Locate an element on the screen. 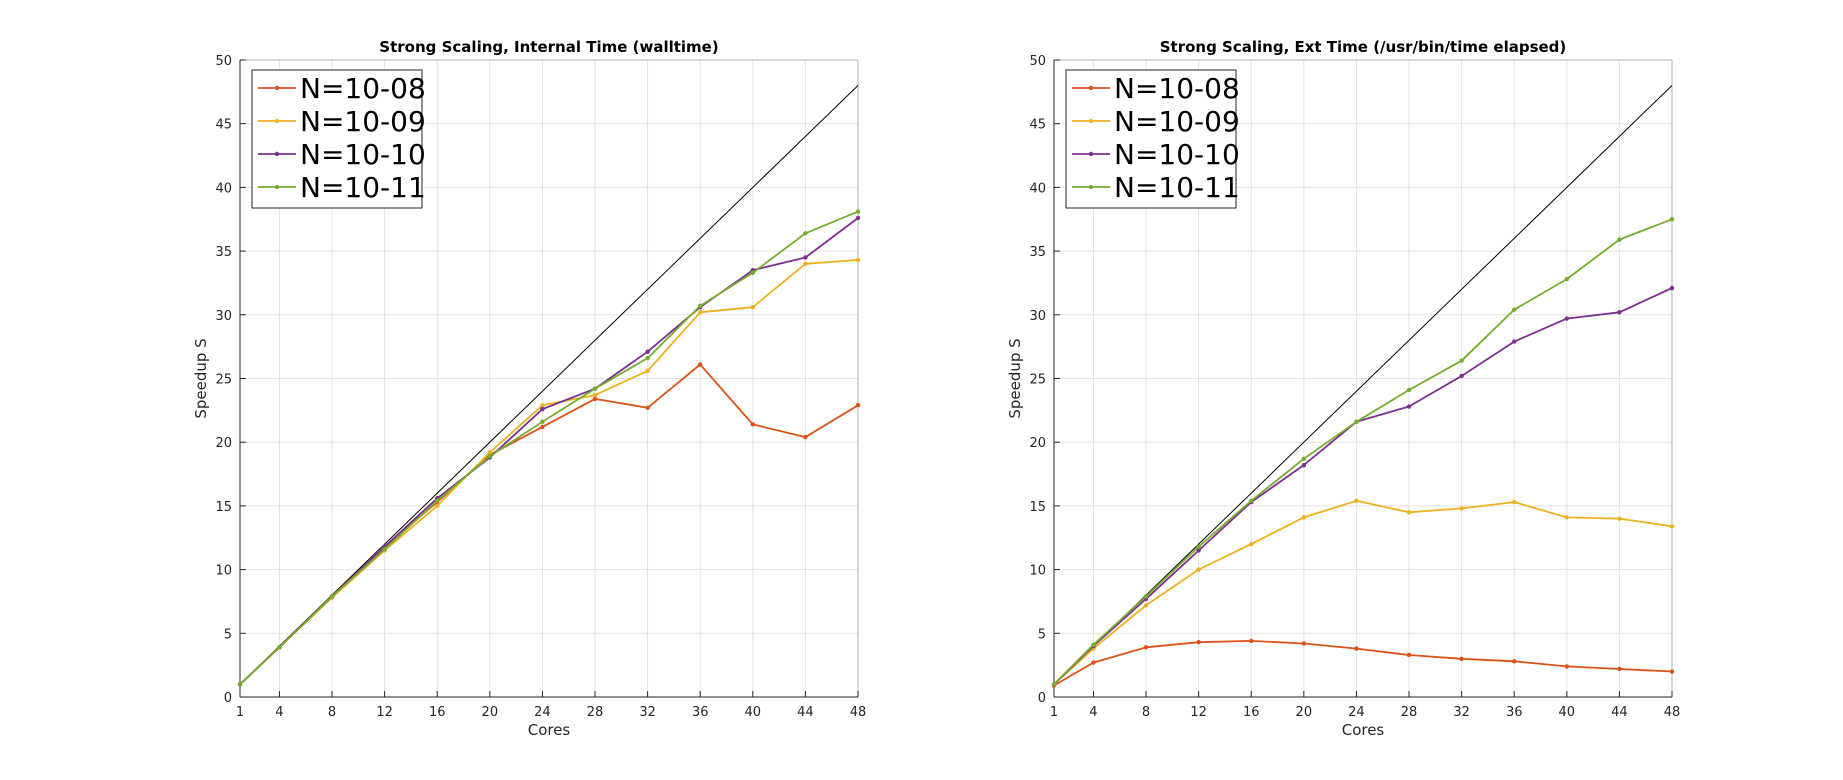  y-tick-label: 10 is located at coordinates (223, 571).